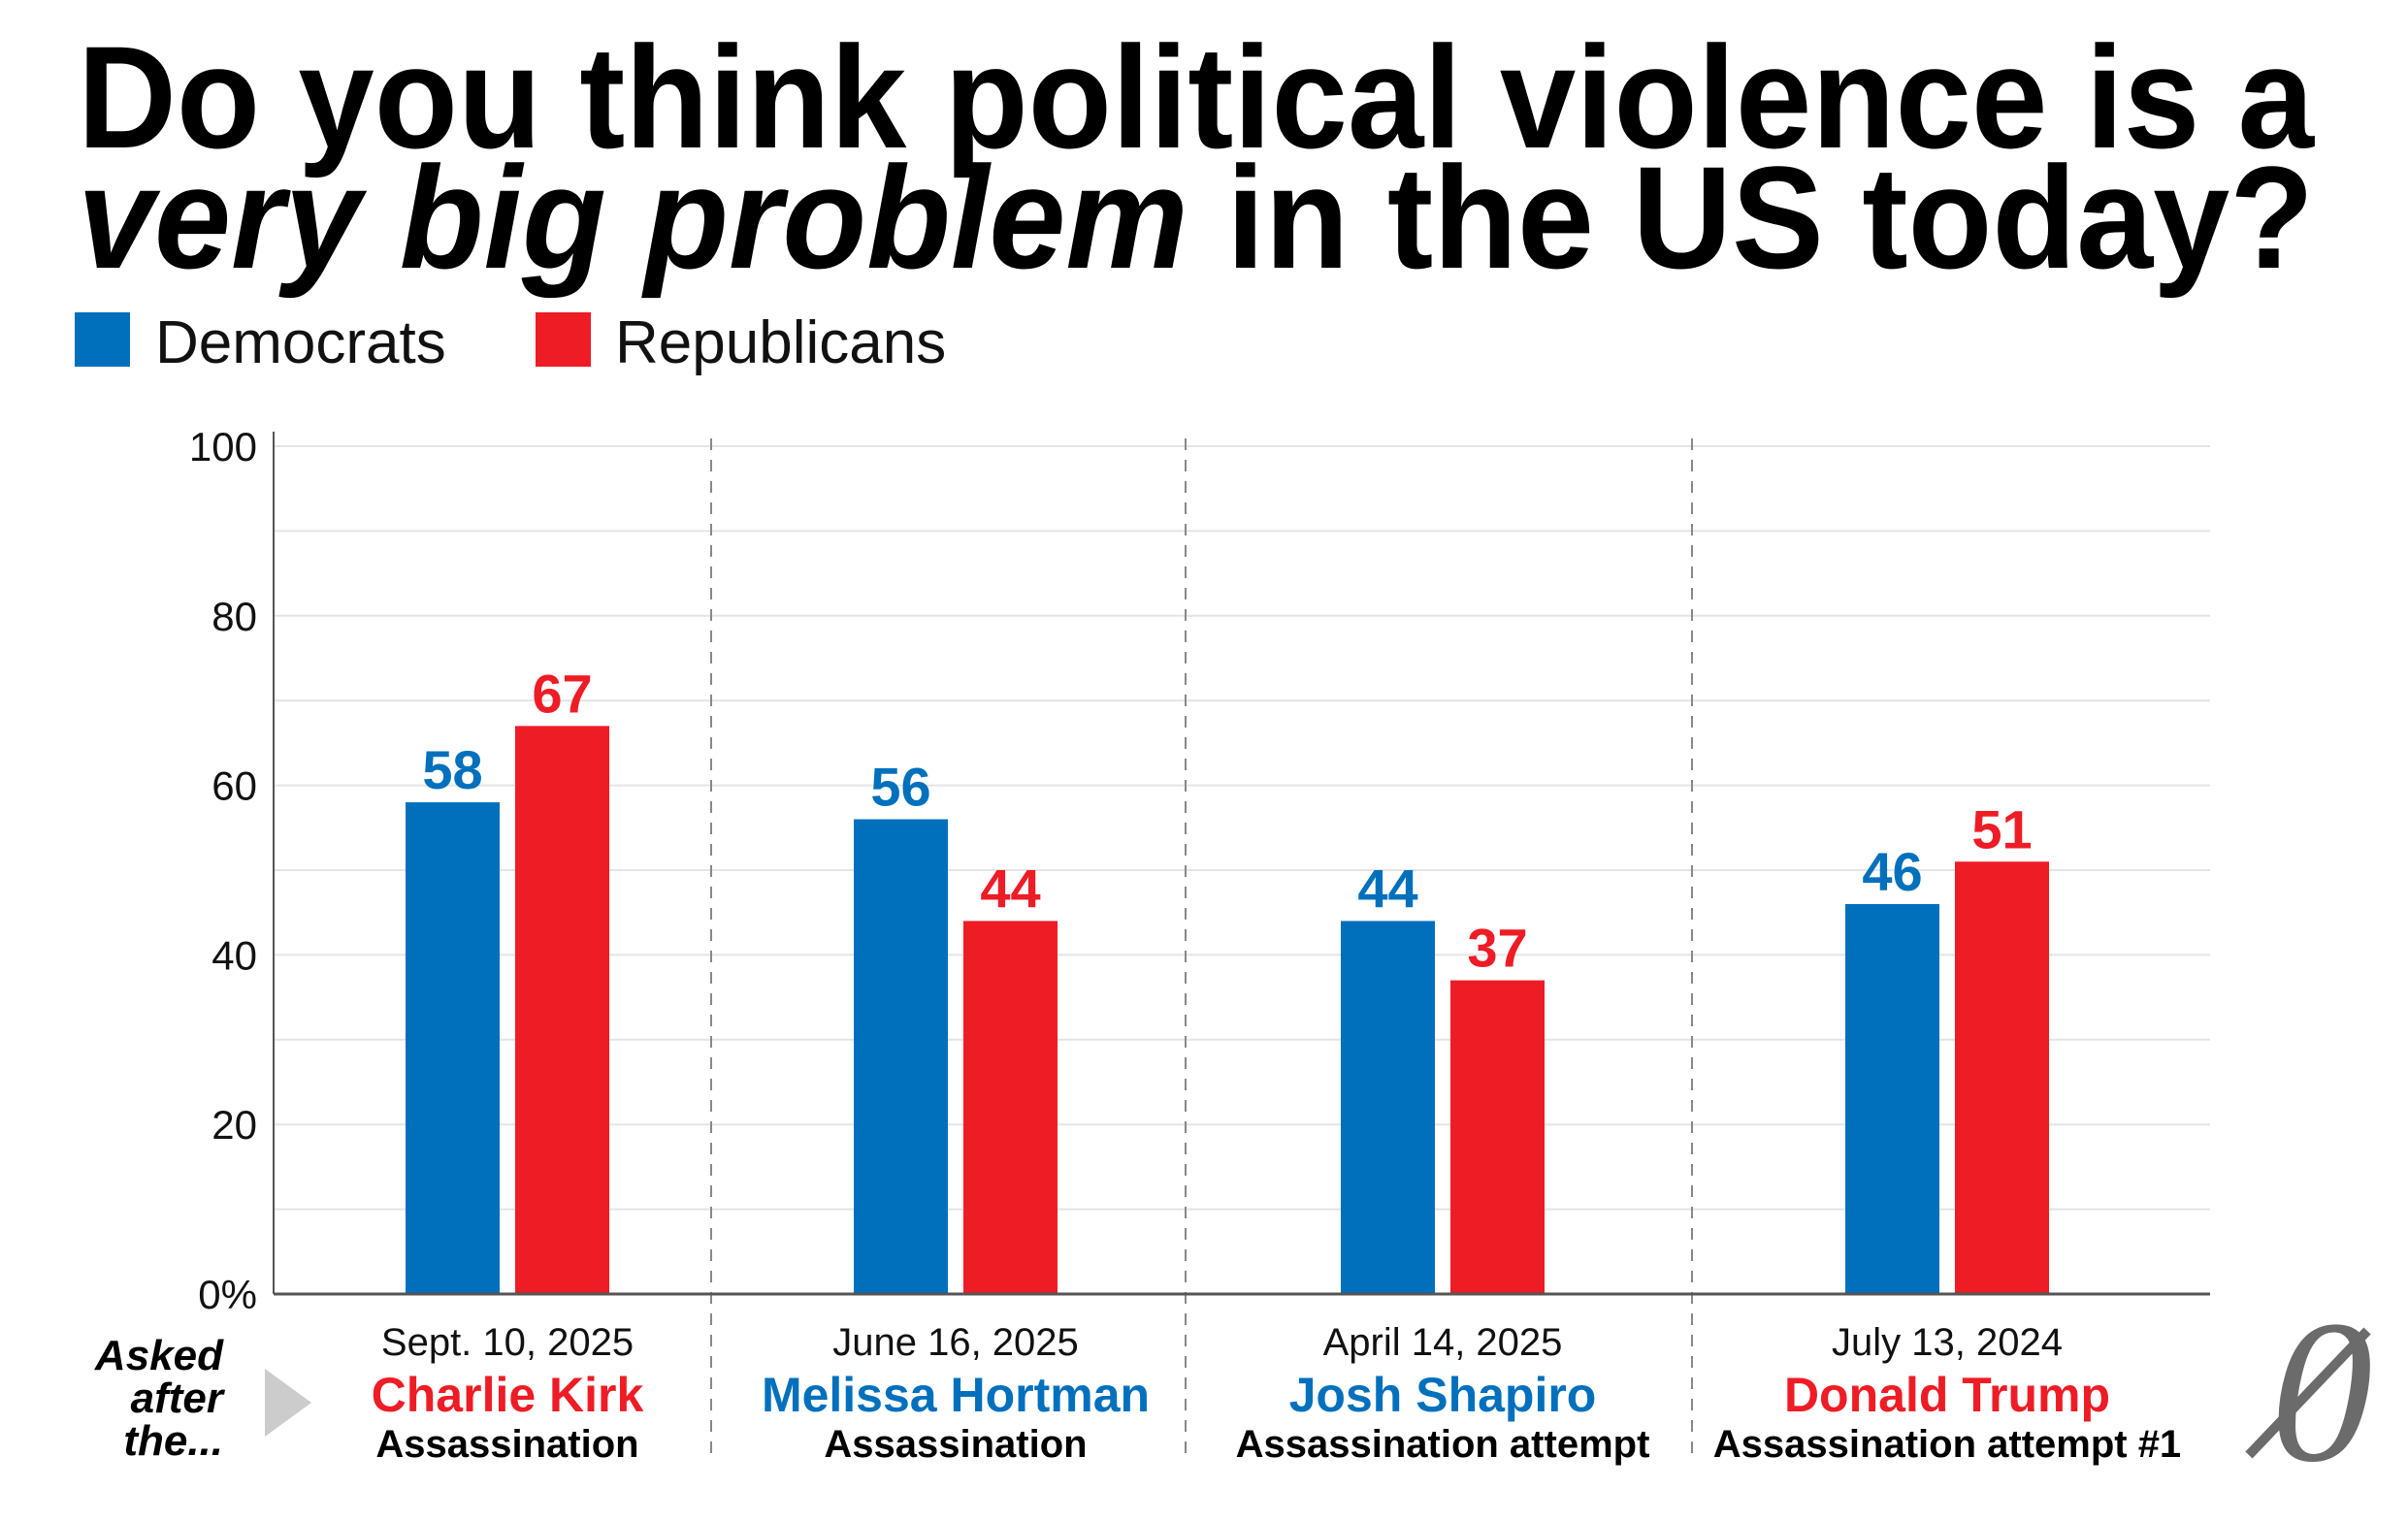  Describe the element at coordinates (2001, 828) in the screenshot. I see `data-label-republicans: 51` at that location.